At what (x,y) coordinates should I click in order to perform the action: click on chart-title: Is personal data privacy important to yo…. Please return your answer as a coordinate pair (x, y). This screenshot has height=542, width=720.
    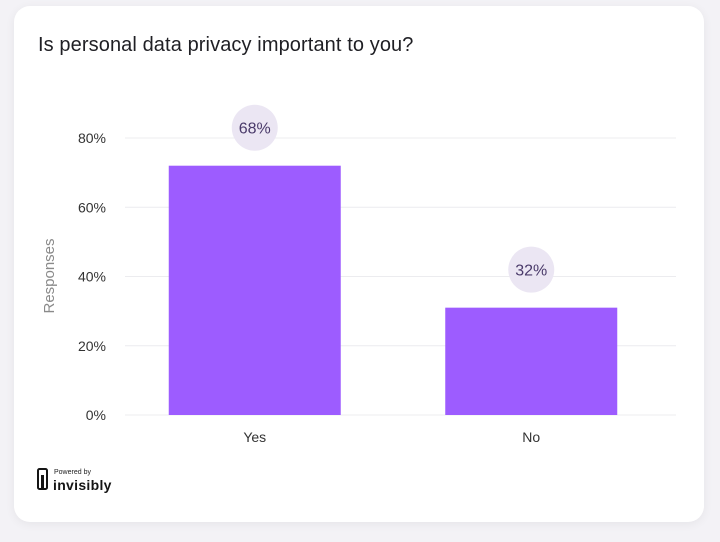
    Looking at the image, I should click on (226, 45).